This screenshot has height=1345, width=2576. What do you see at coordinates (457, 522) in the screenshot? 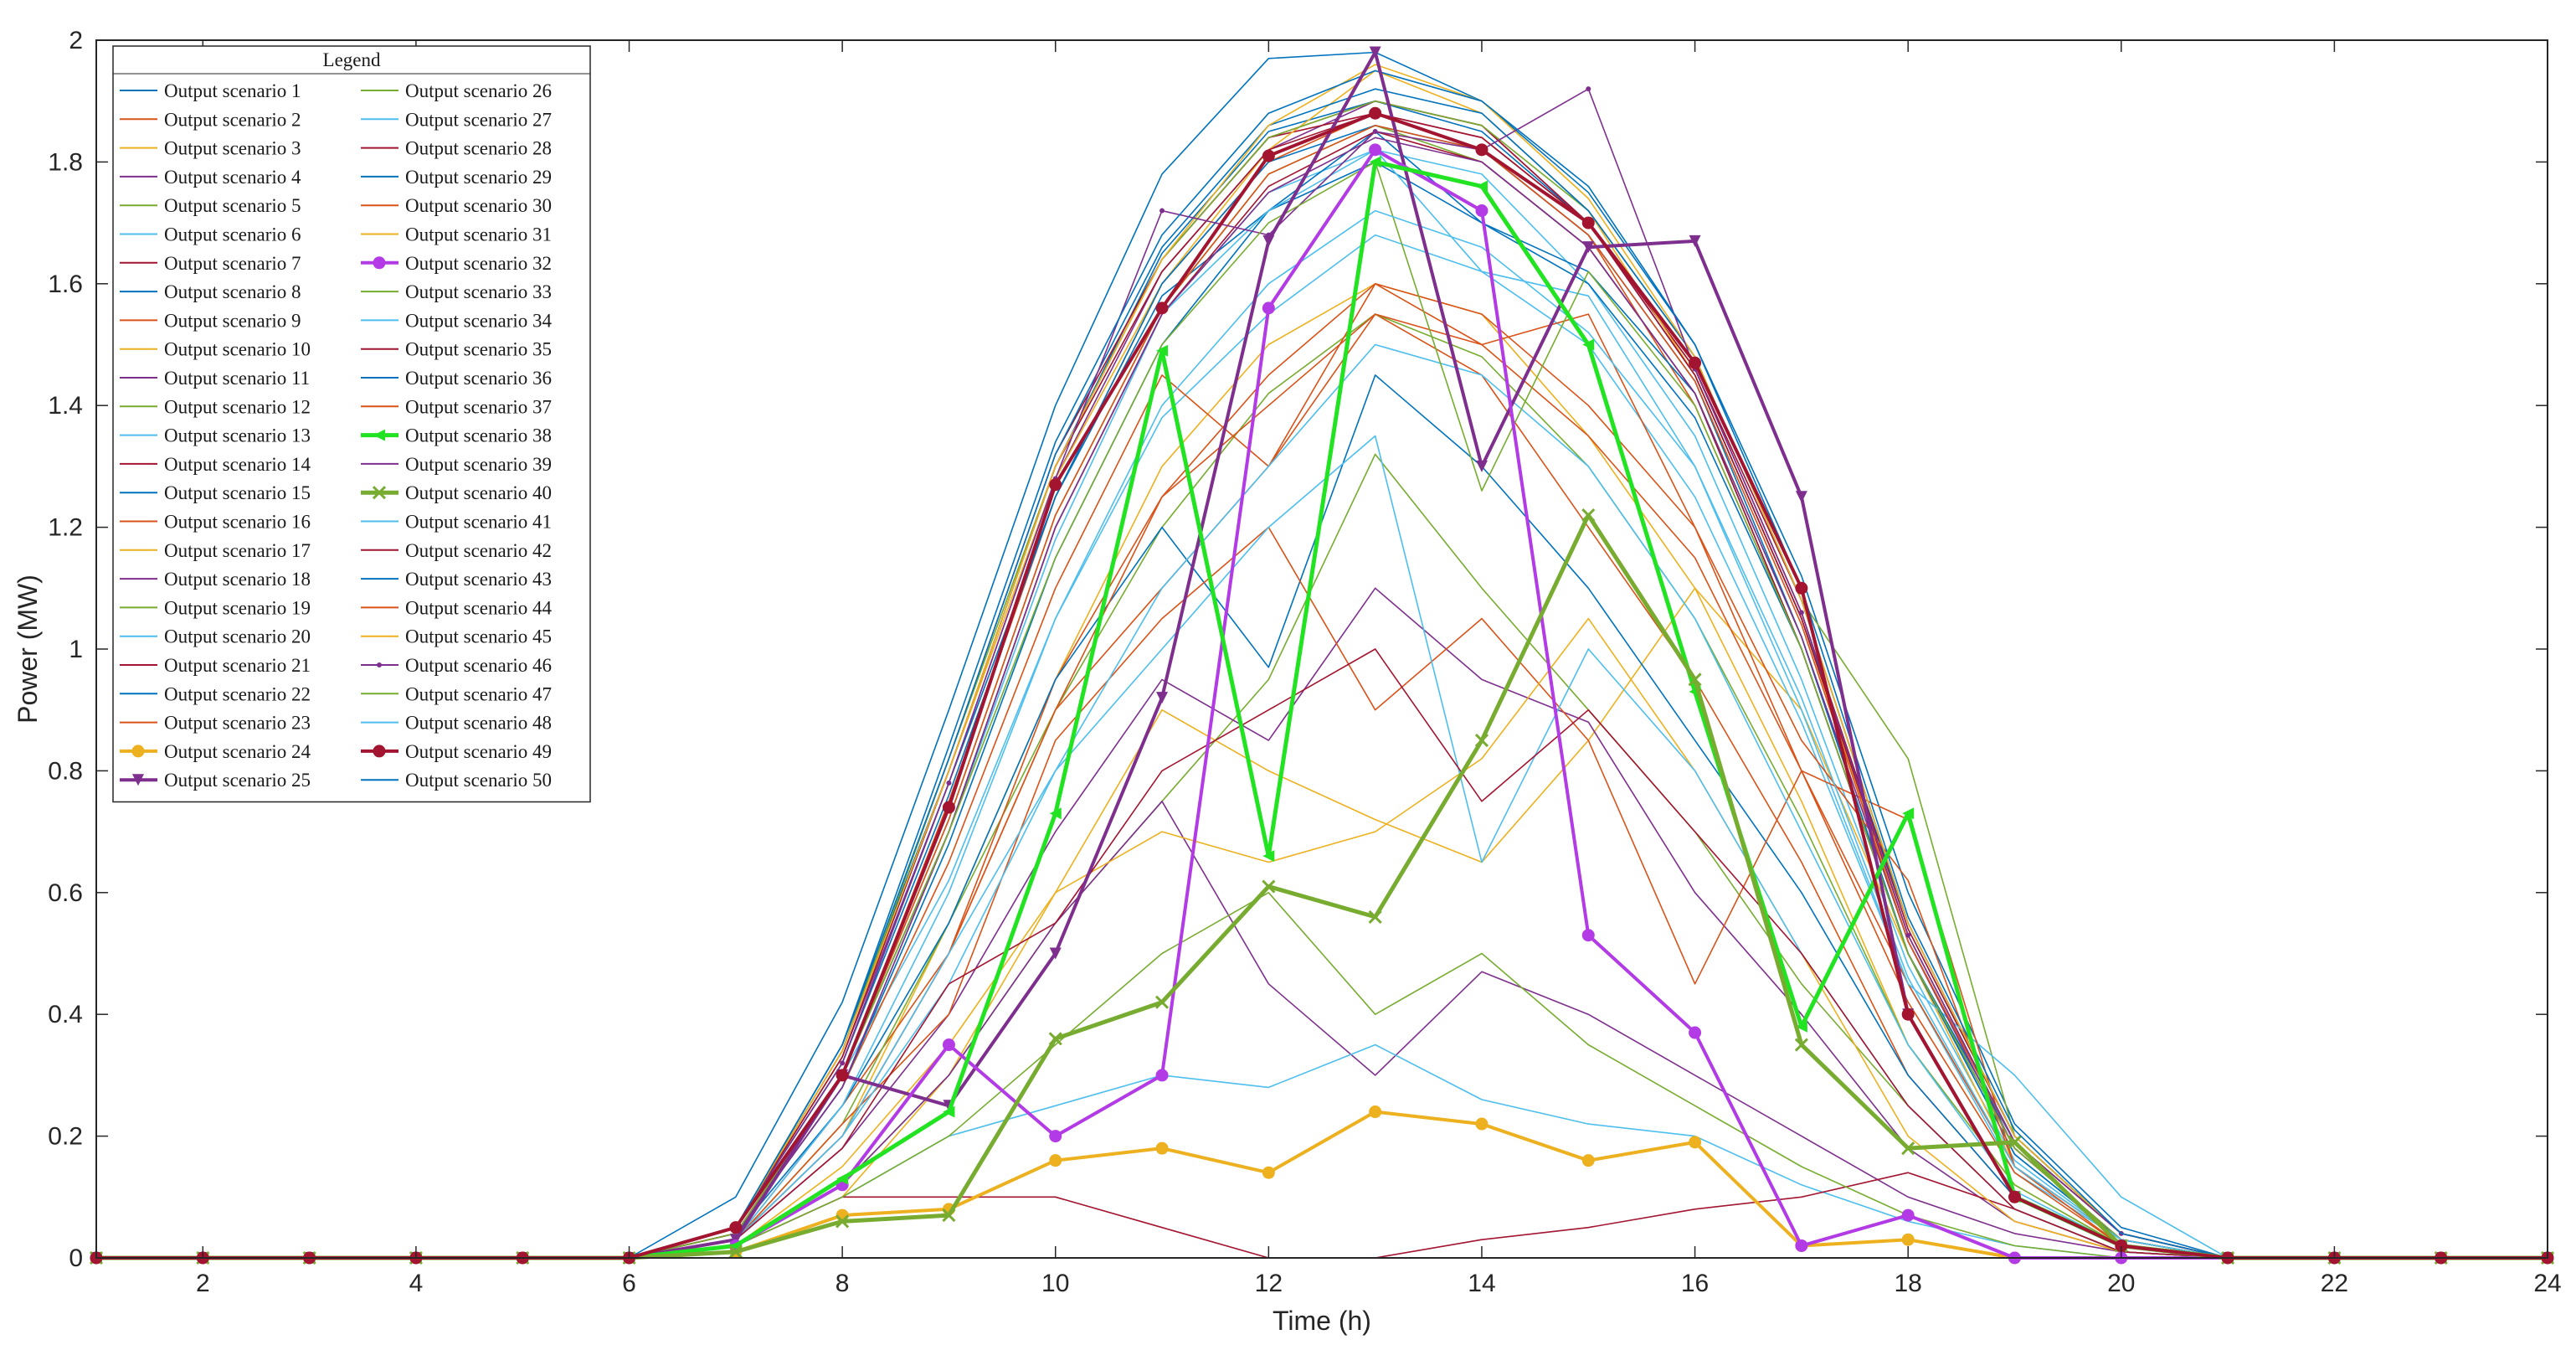
I see `legend-item: Output scenario 41` at bounding box center [457, 522].